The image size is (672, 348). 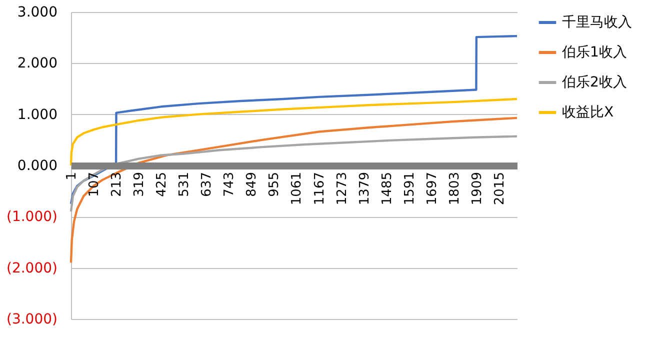 What do you see at coordinates (162, 184) in the screenshot?
I see `x-tick-label: 425` at bounding box center [162, 184].